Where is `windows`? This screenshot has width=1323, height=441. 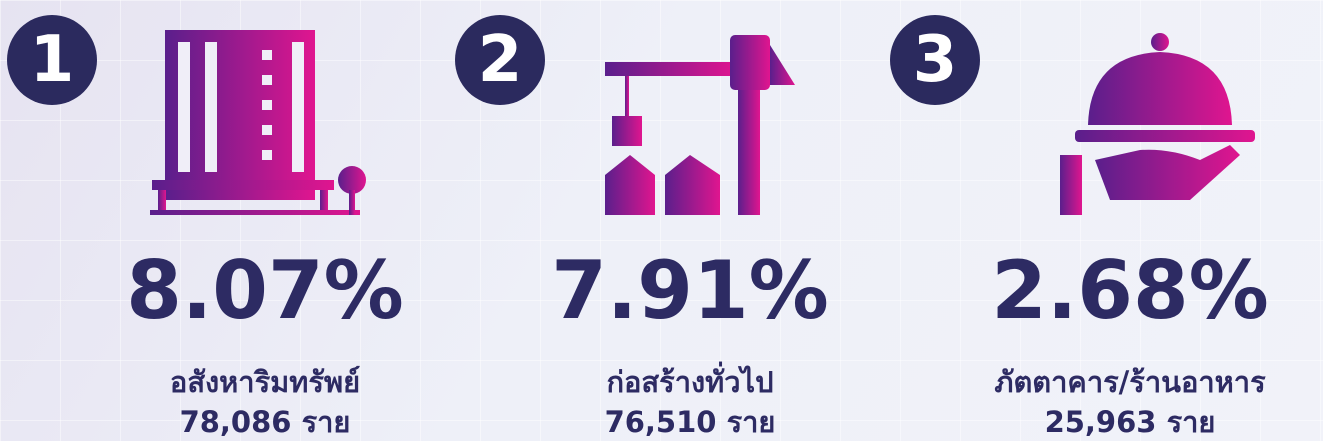
windows is located at coordinates (241, 107).